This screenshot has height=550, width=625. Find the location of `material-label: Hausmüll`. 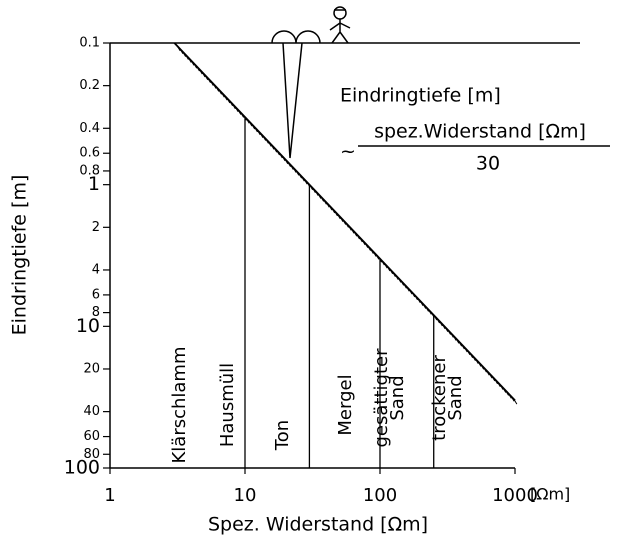

material-label: Hausmüll is located at coordinates (227, 405).